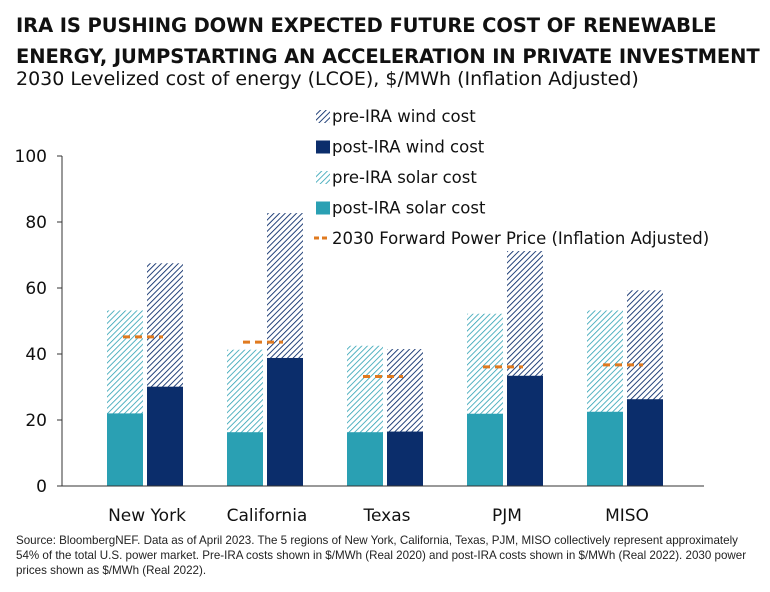  What do you see at coordinates (387, 516) in the screenshot?
I see `x-tick-label: Texas` at bounding box center [387, 516].